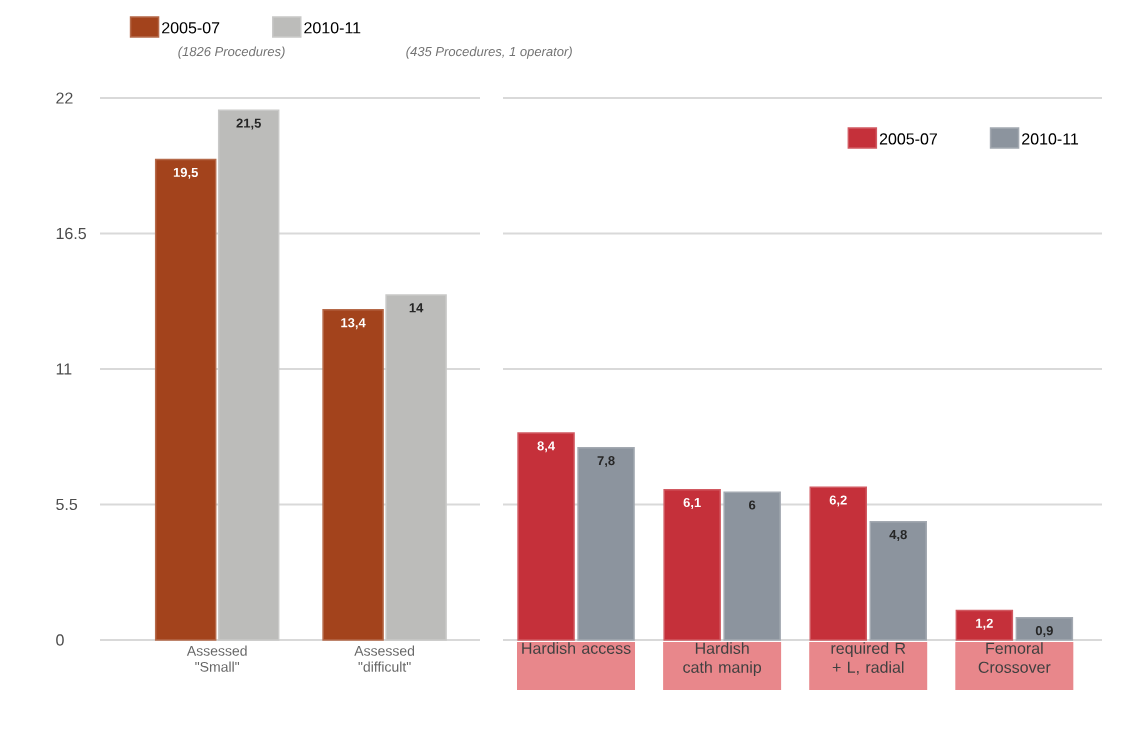 The image size is (1140, 731). Describe the element at coordinates (692, 503) in the screenshot. I see `data-label: 6,1` at that location.